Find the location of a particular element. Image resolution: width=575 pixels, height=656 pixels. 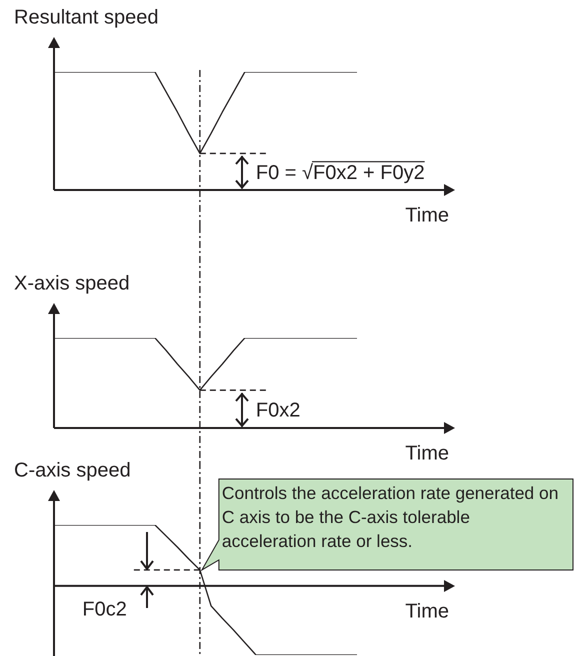

y-axis-title: Resultant speed is located at coordinates (86, 17).